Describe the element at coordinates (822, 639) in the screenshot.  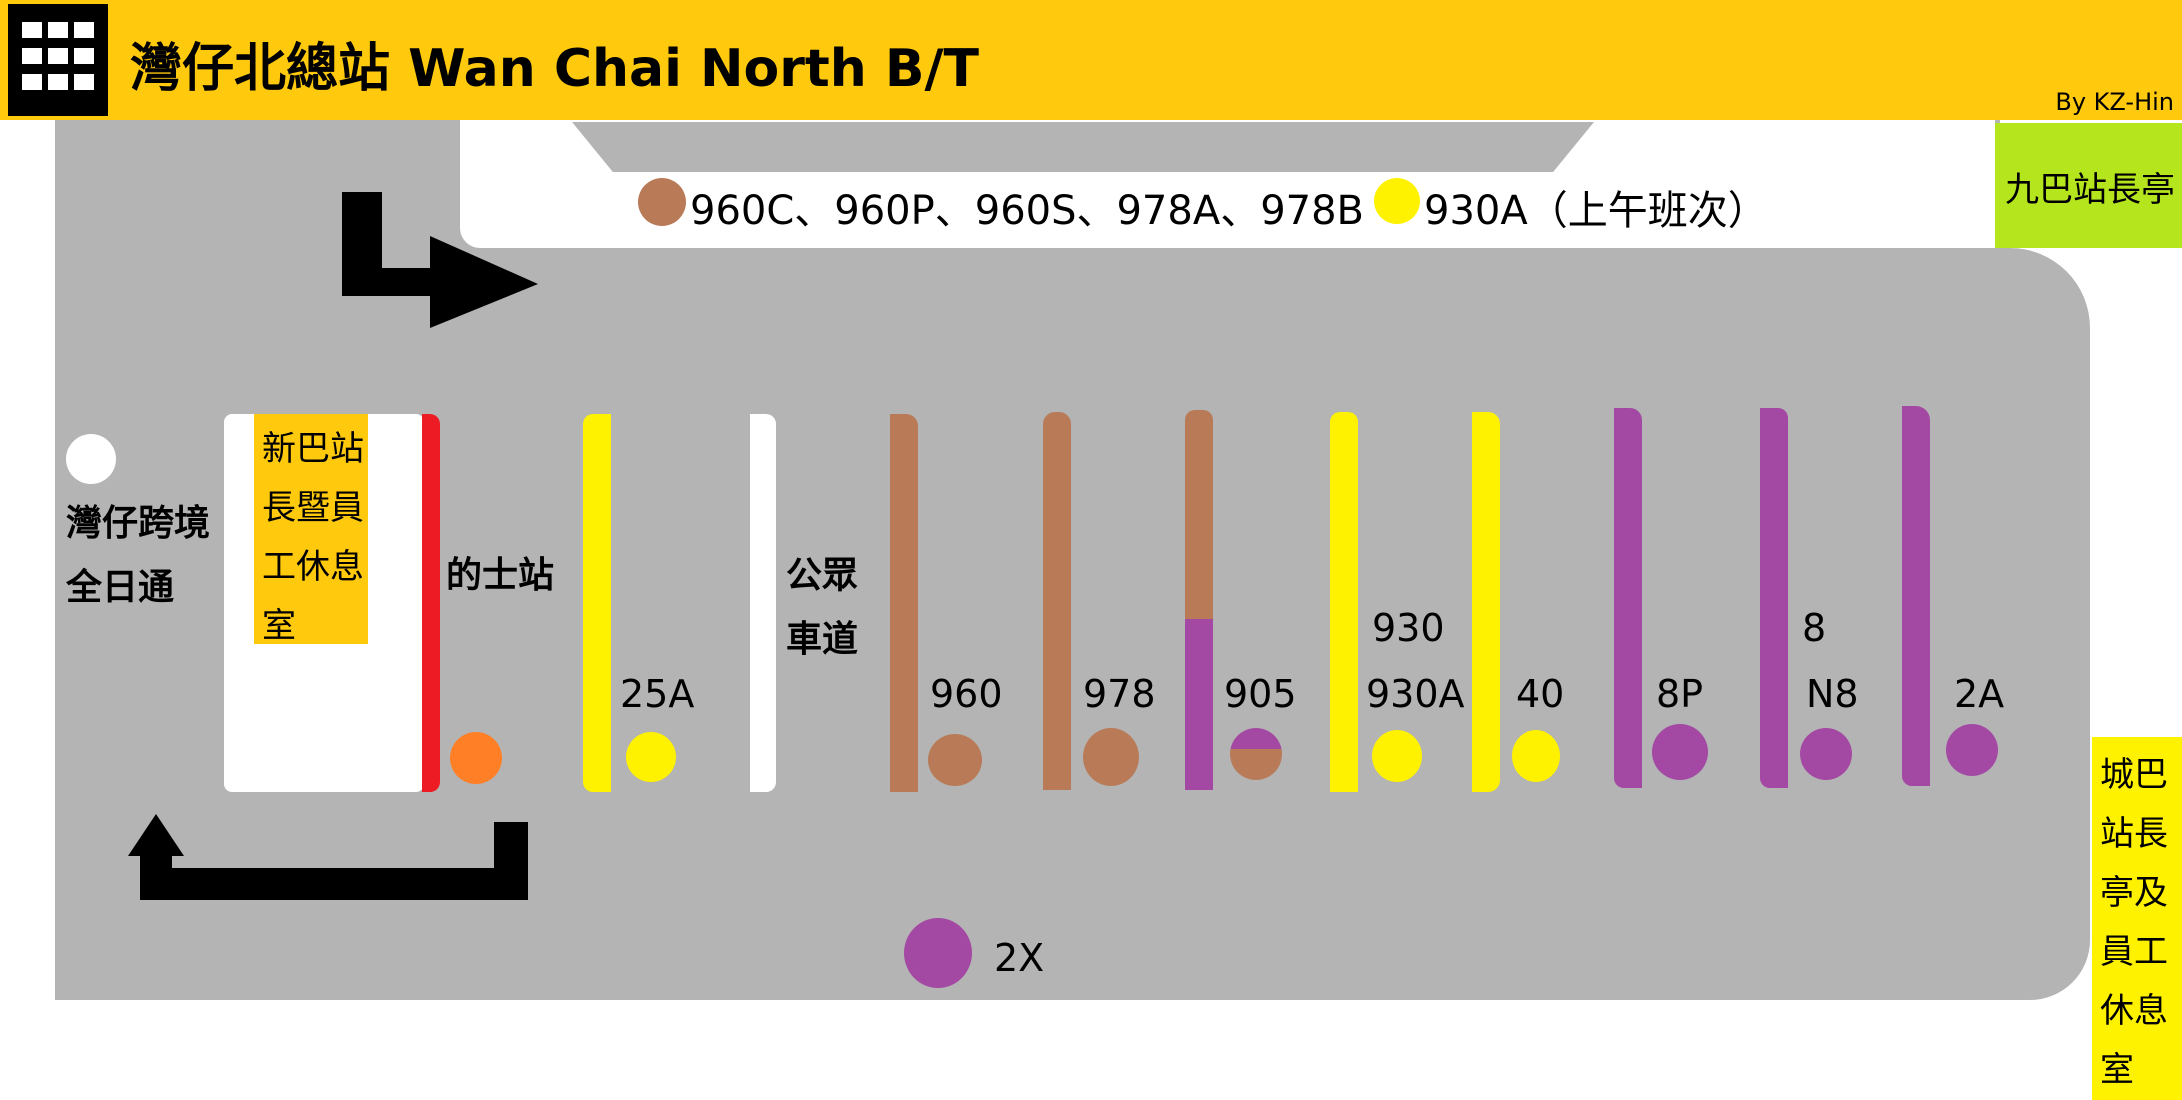
I see `pmb-lane-label-2: 車道` at that location.